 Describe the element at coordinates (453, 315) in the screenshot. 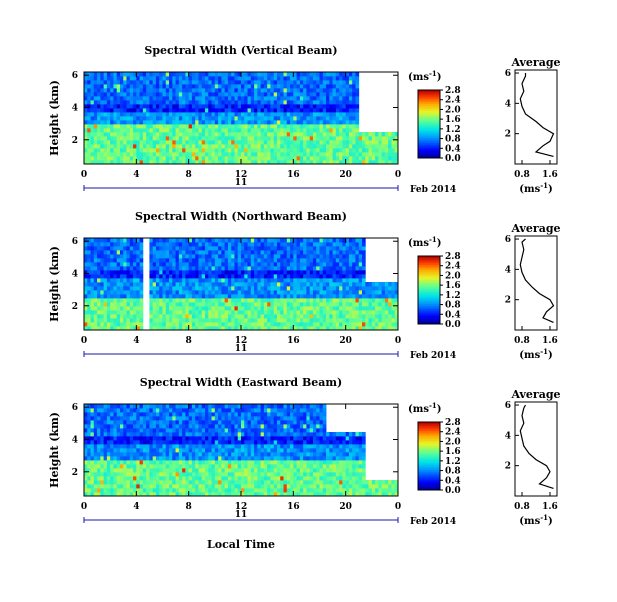

I see `colorbar-tick-label: 0.4` at that location.